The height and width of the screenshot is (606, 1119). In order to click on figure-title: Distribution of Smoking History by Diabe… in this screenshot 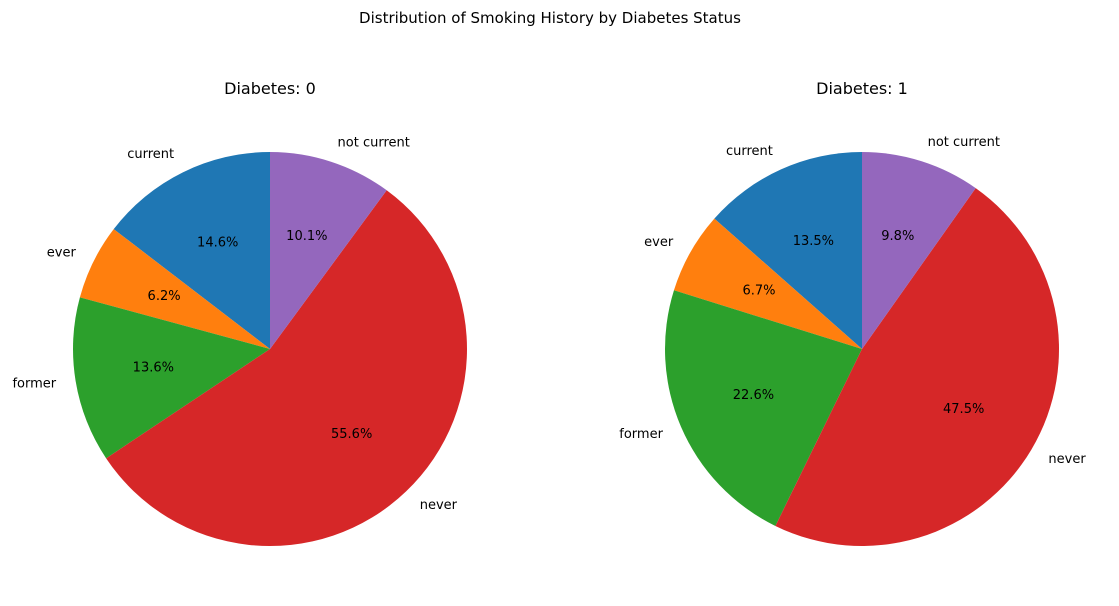, I will do `click(550, 18)`.